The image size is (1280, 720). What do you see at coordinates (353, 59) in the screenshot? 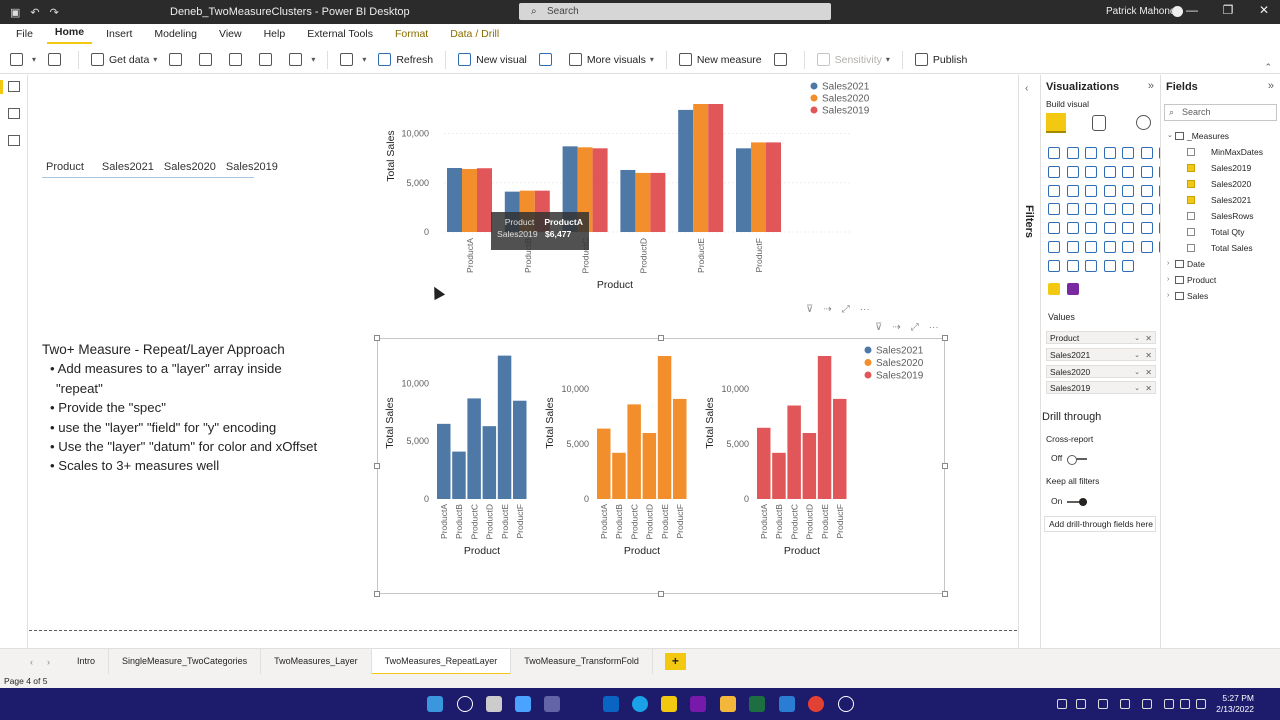
I see `transform-data-button: ▾` at bounding box center [353, 59].